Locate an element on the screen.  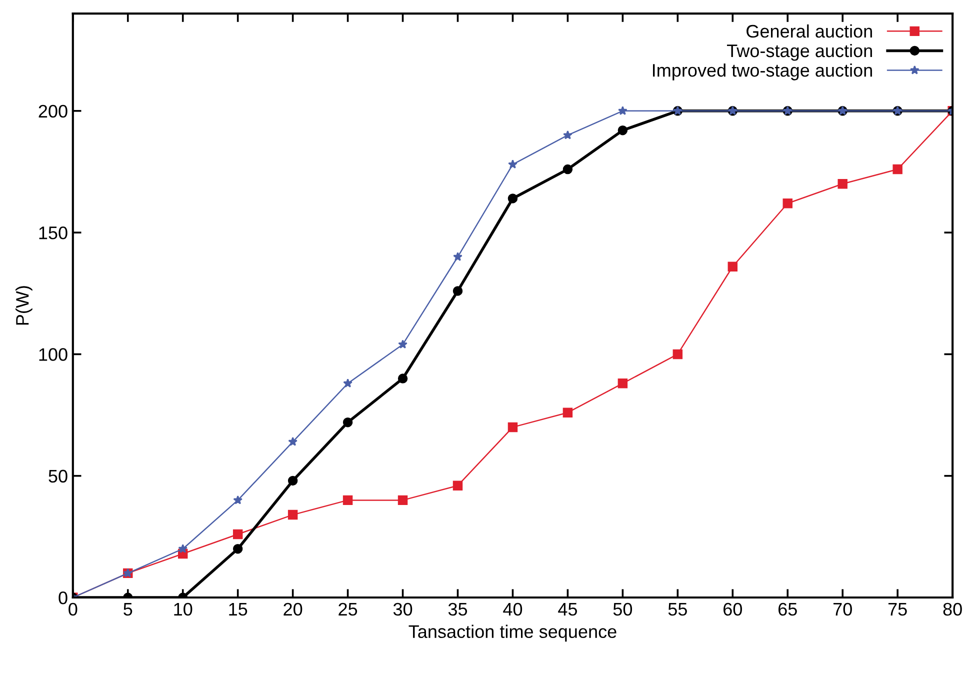
x-tick-label: 40 is located at coordinates (512, 609).